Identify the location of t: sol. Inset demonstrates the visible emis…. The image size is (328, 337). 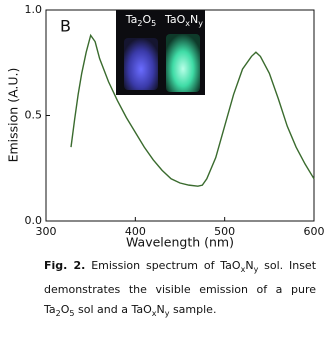
(180, 288).